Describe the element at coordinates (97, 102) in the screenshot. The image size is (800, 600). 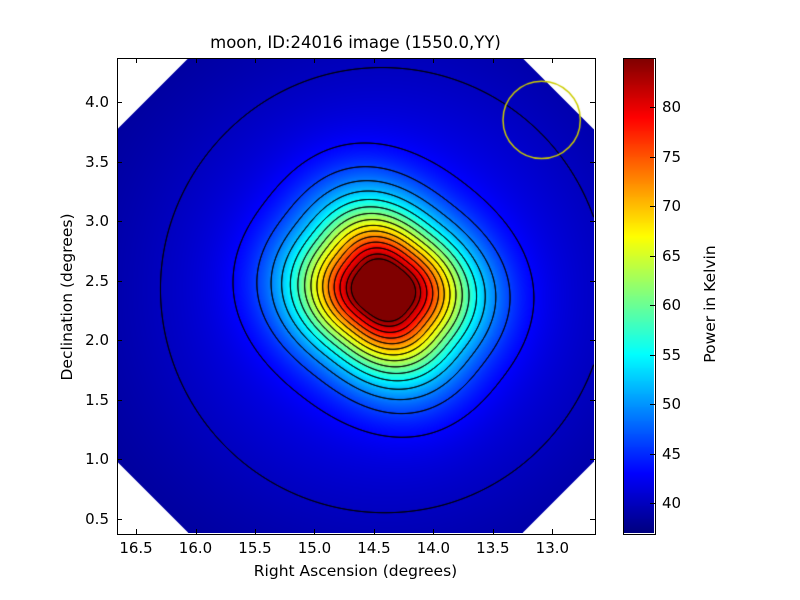
I see `y-tick-label: 4.0` at that location.